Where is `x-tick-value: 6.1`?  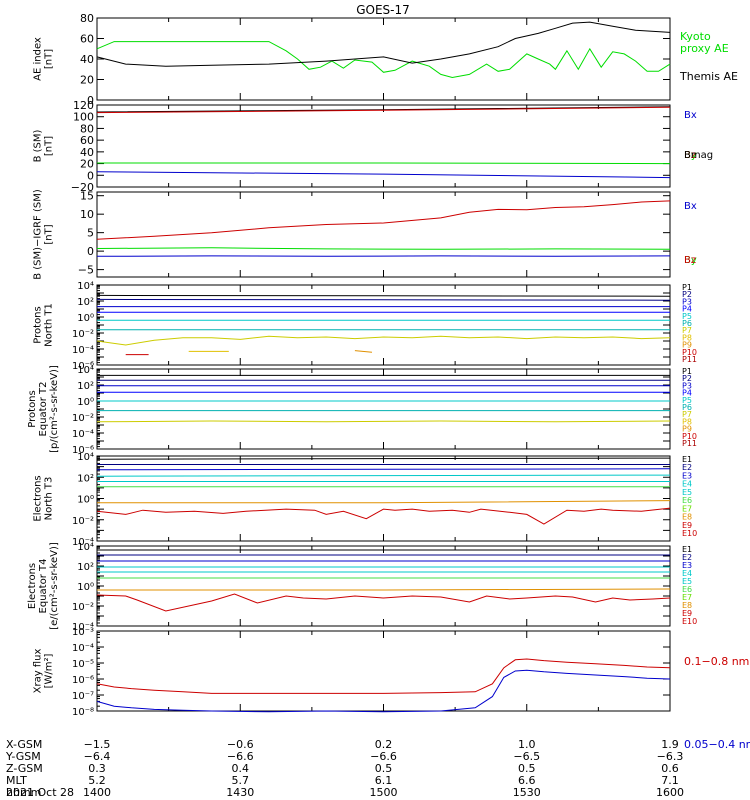 x-tick-value: 6.1 is located at coordinates (384, 780).